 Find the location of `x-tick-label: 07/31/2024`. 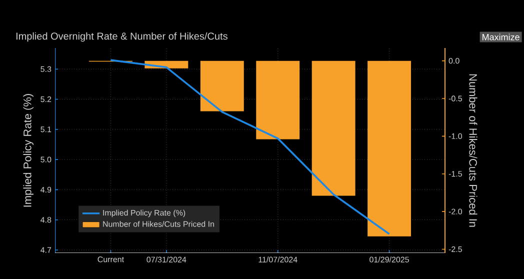

x-tick-label: 07/31/2024 is located at coordinates (166, 259).